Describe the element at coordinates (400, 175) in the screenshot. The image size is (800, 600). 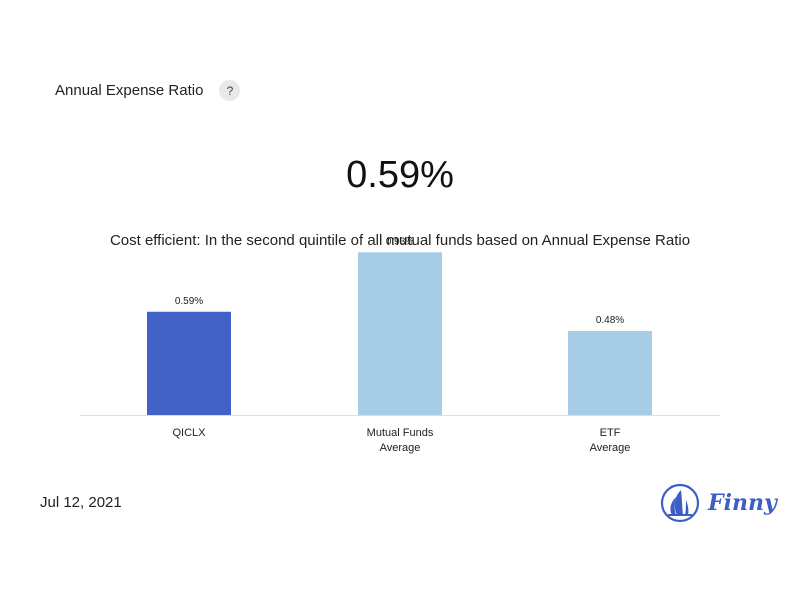
I see `metric-value: 0.59%` at that location.